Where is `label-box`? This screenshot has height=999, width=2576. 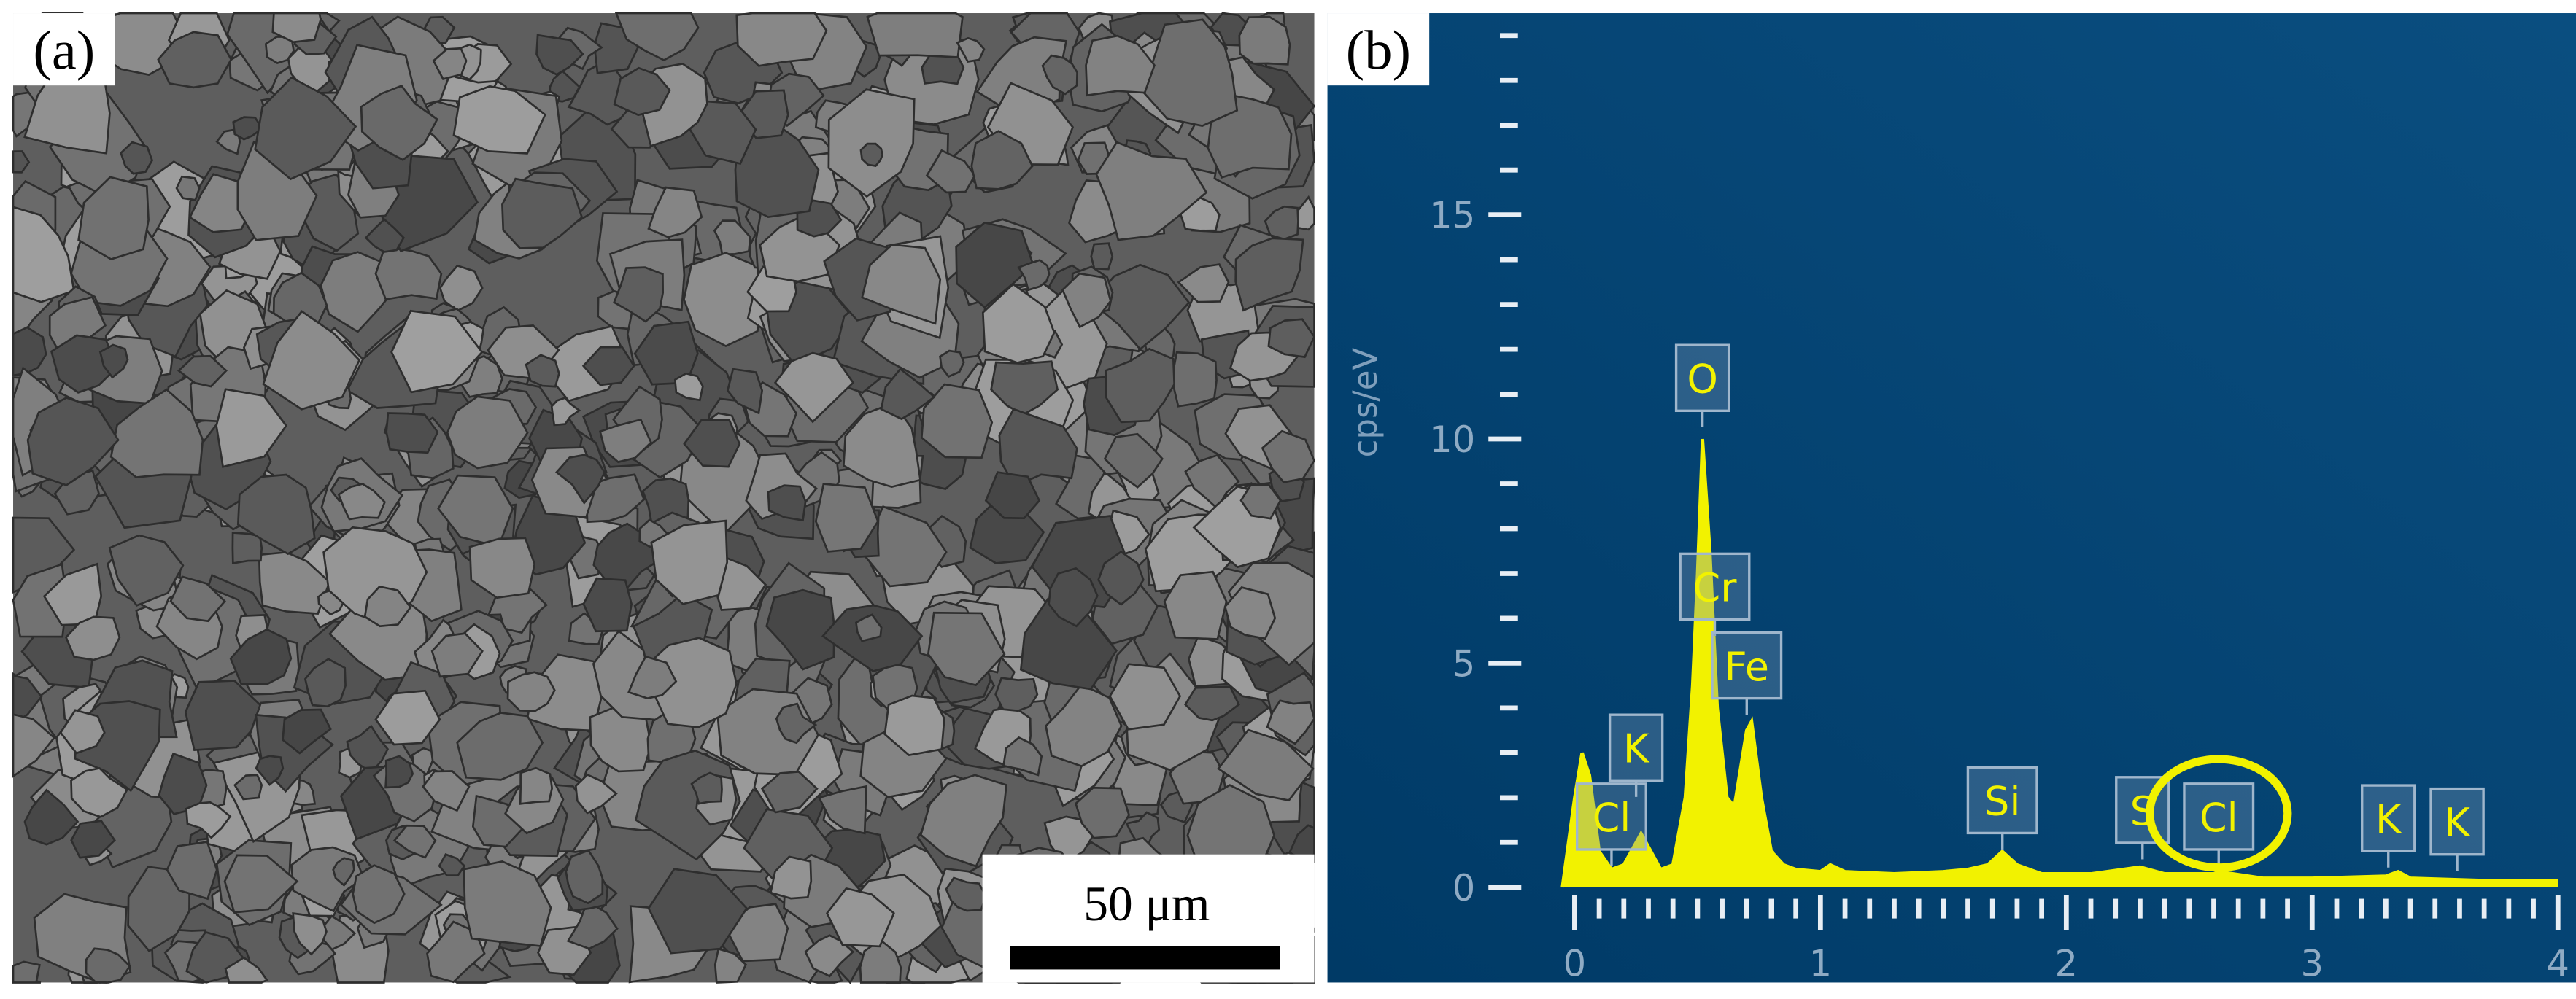 label-box is located at coordinates (64, 49).